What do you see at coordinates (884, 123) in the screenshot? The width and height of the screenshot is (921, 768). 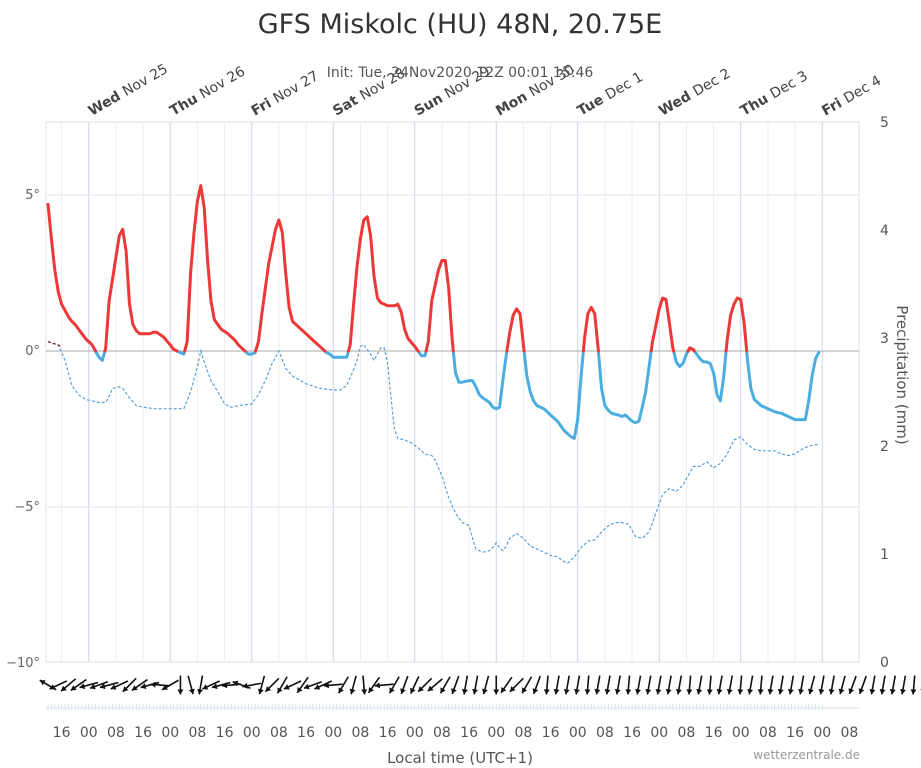 I see `y-right-tick-label: 5` at bounding box center [884, 123].